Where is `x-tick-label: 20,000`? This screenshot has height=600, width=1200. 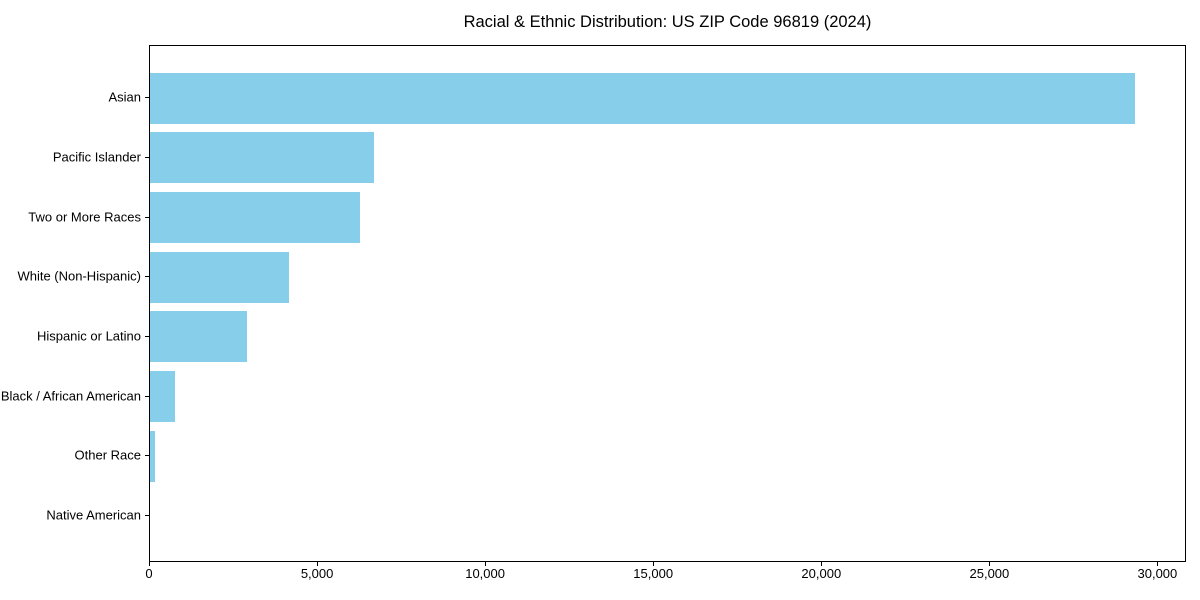
x-tick-label: 20,000 is located at coordinates (821, 573).